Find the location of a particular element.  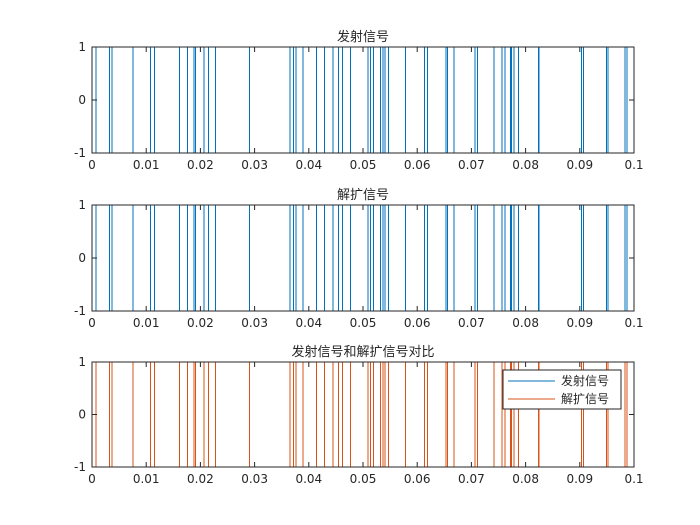

legend-box is located at coordinates (562, 389).